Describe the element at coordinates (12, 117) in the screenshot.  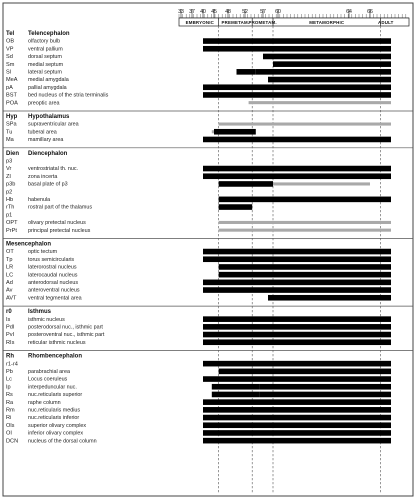
I see `section-abbr-1: Hyp` at that location.